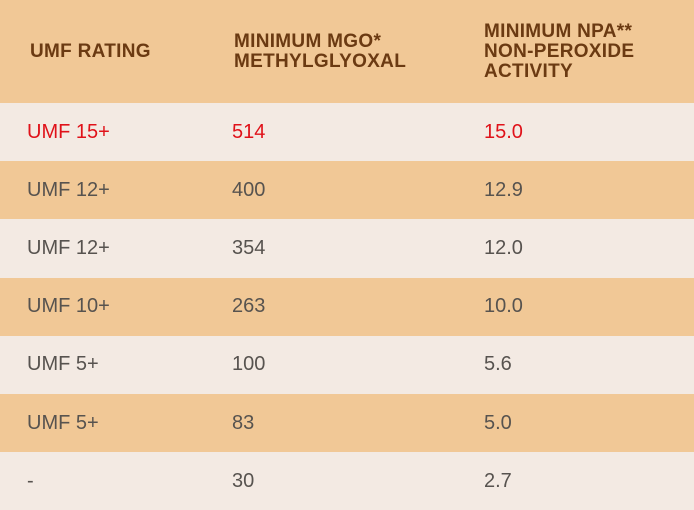 The width and height of the screenshot is (694, 510). What do you see at coordinates (503, 131) in the screenshot?
I see `npa-cell: 15.0` at bounding box center [503, 131].